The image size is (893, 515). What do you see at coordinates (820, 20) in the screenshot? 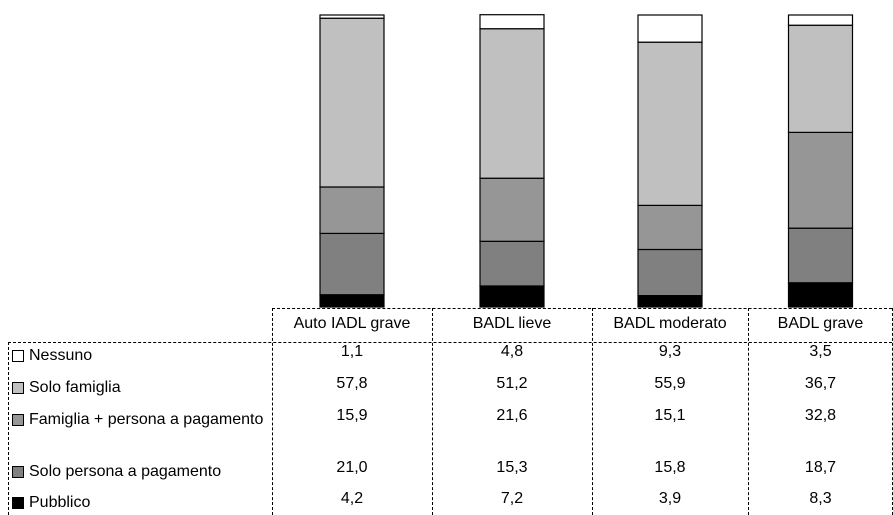
I see `bar-segment-nessuno-badl-grave` at bounding box center [820, 20].